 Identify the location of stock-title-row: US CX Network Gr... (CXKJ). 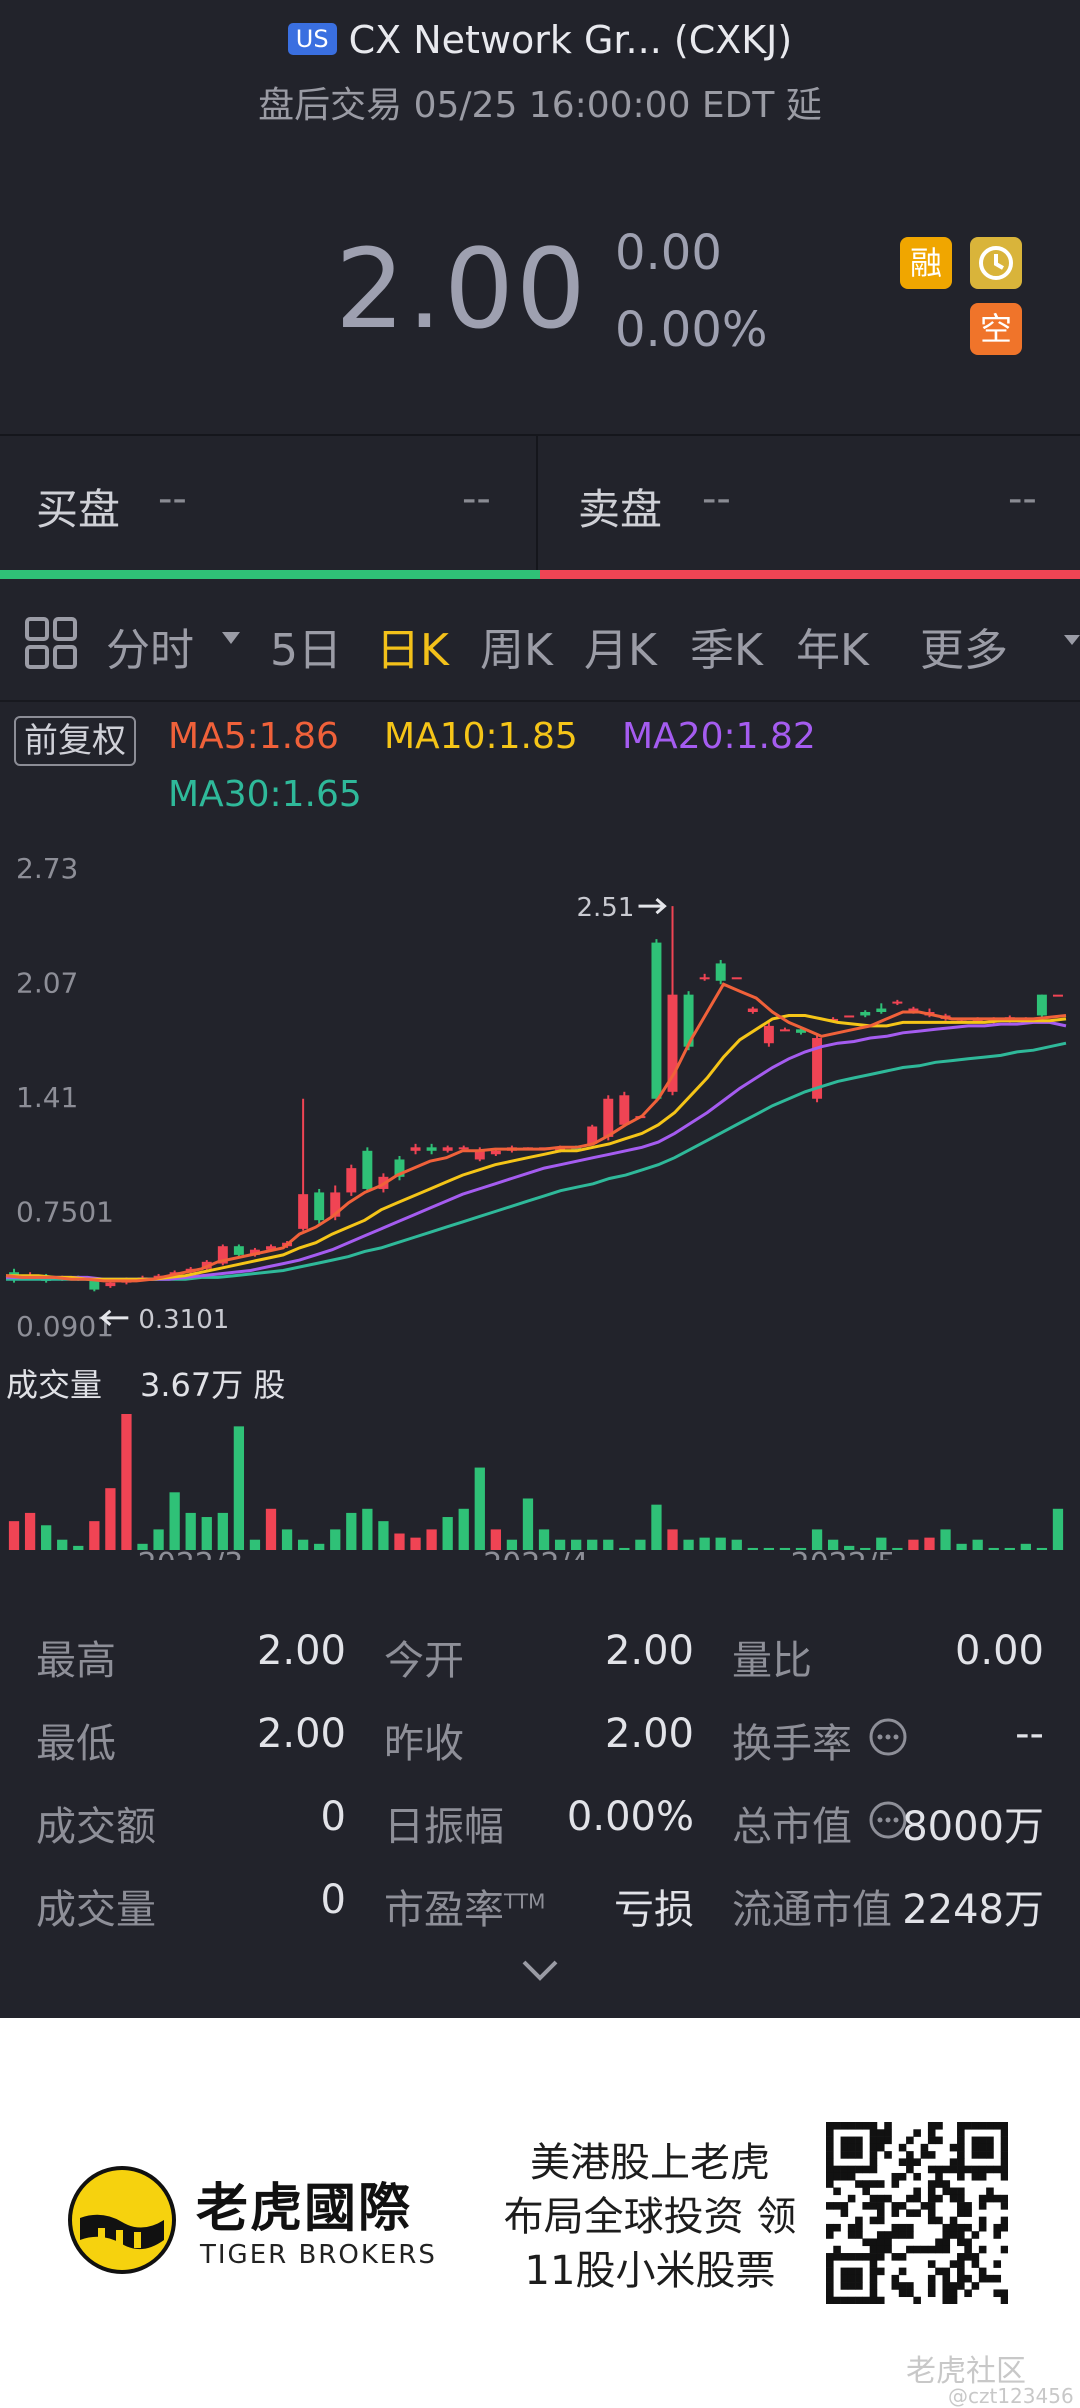
(540, 40).